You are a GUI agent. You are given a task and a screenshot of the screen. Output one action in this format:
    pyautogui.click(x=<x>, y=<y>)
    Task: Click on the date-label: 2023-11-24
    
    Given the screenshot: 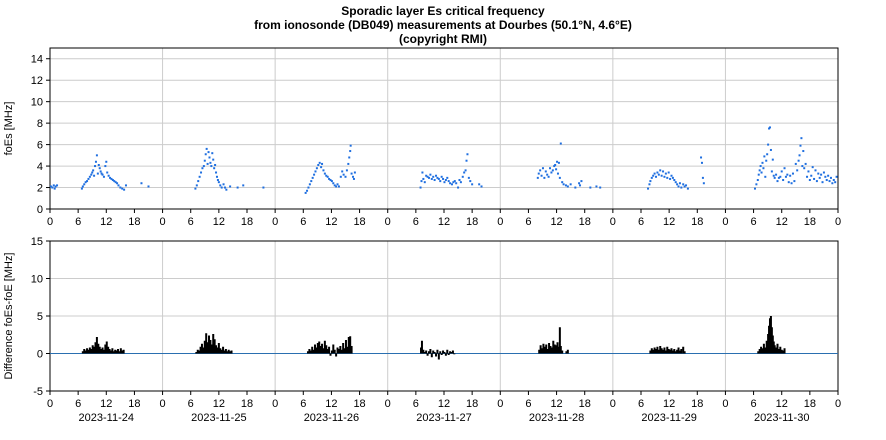 What is the action you would take?
    pyautogui.click(x=106, y=418)
    